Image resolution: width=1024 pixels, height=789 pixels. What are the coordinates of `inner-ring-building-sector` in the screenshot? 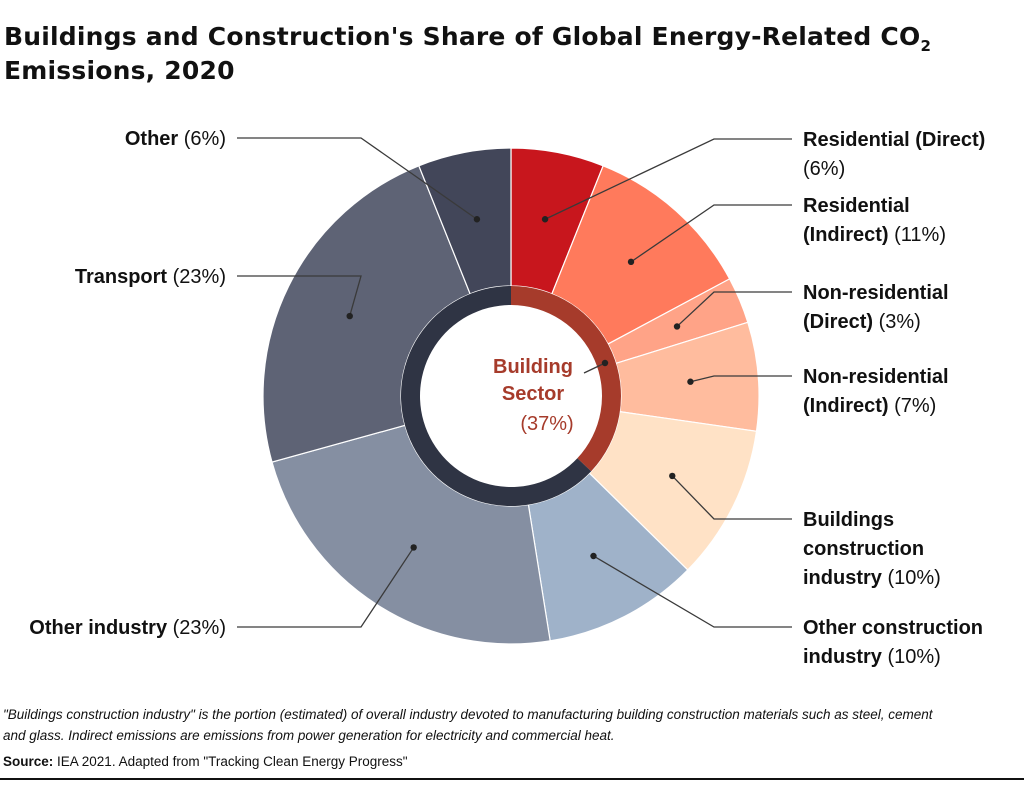 It's located at (566, 379).